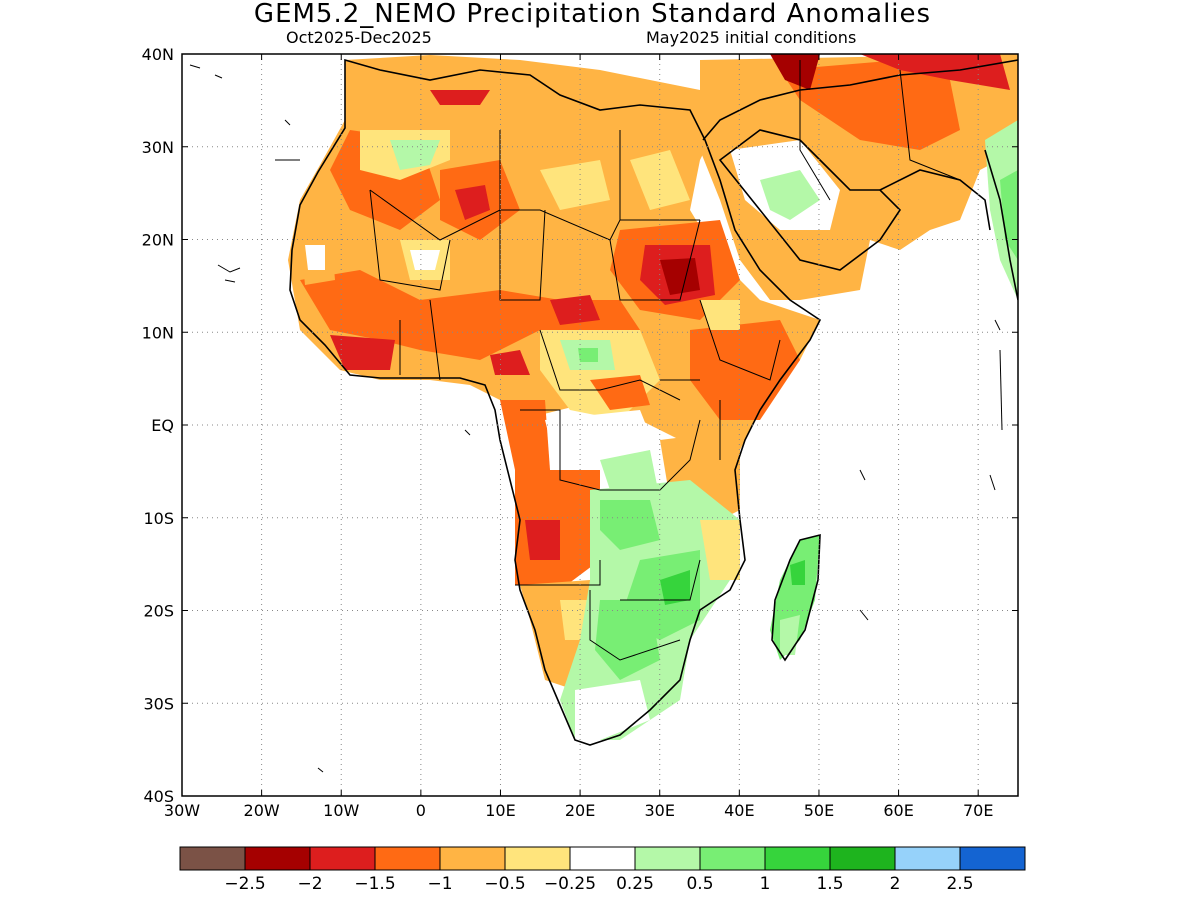 The height and width of the screenshot is (900, 1200). Describe the element at coordinates (765, 884) in the screenshot. I see `colorbar-label: 1` at that location.